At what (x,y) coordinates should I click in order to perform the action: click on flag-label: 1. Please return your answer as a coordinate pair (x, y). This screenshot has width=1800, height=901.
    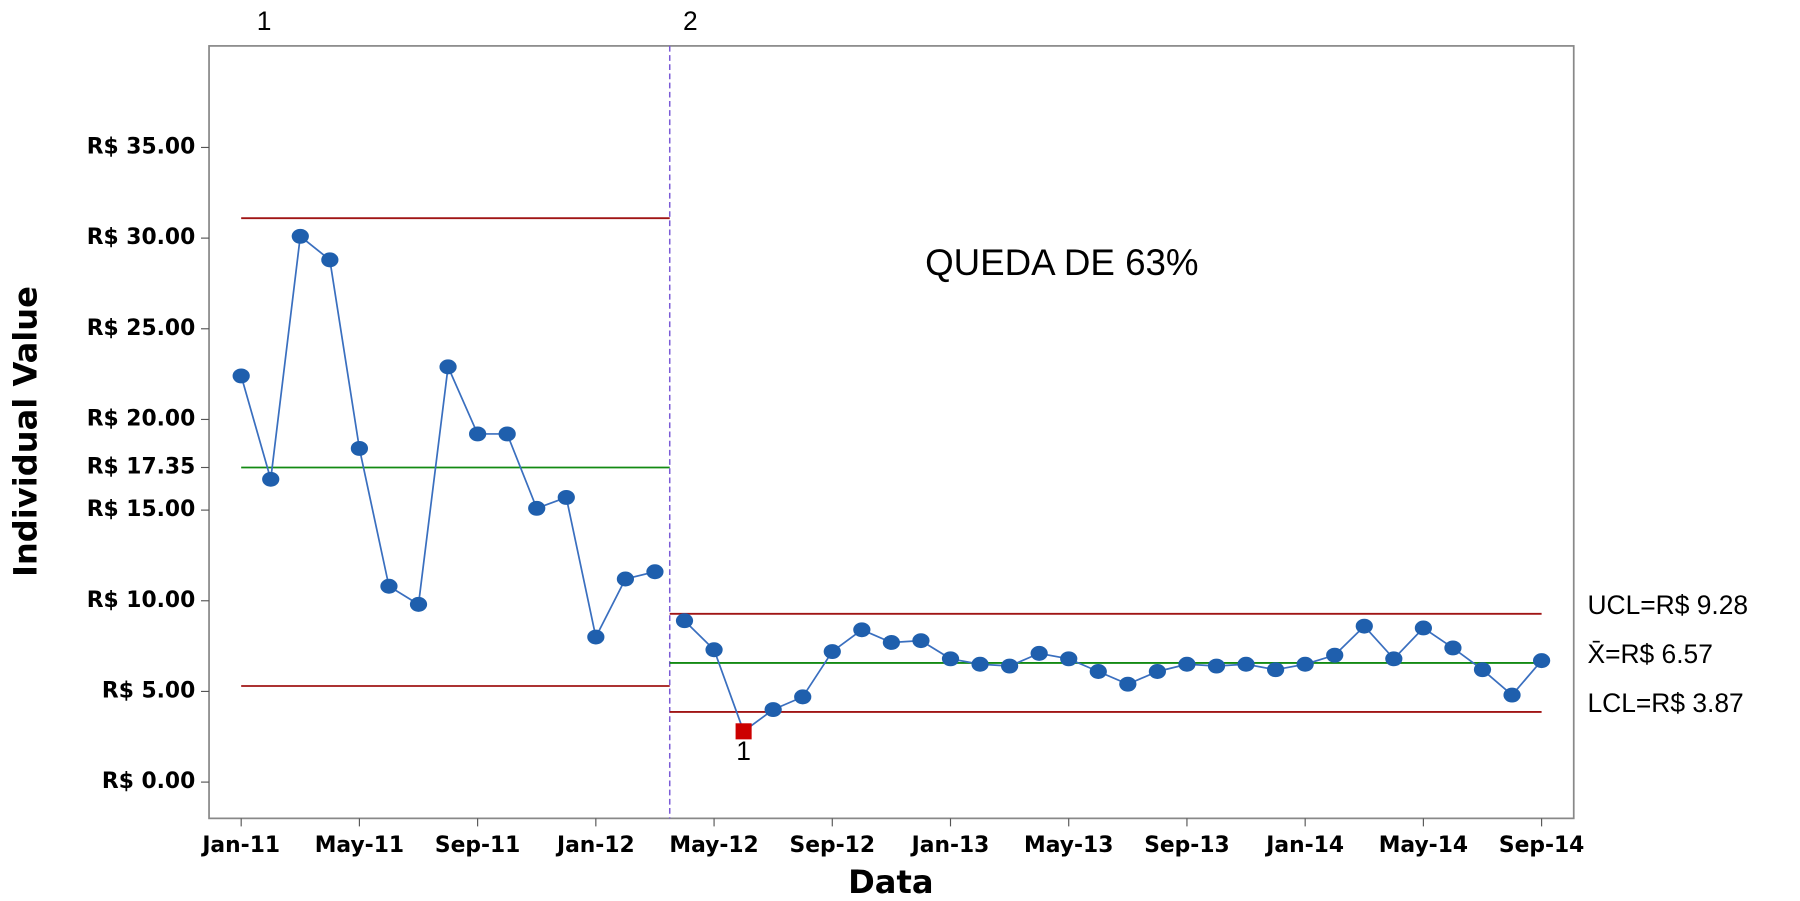
    Looking at the image, I should click on (743, 751).